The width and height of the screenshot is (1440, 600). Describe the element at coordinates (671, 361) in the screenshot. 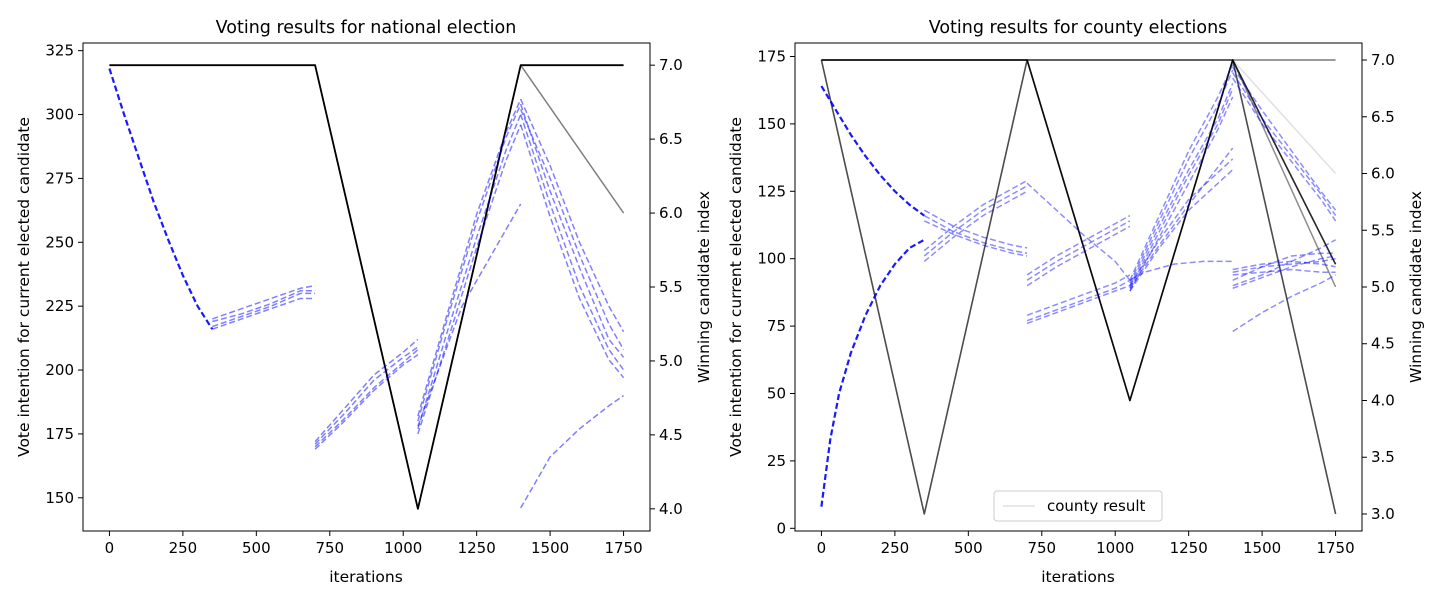

I see `y-tick-label-right: 5.0` at that location.